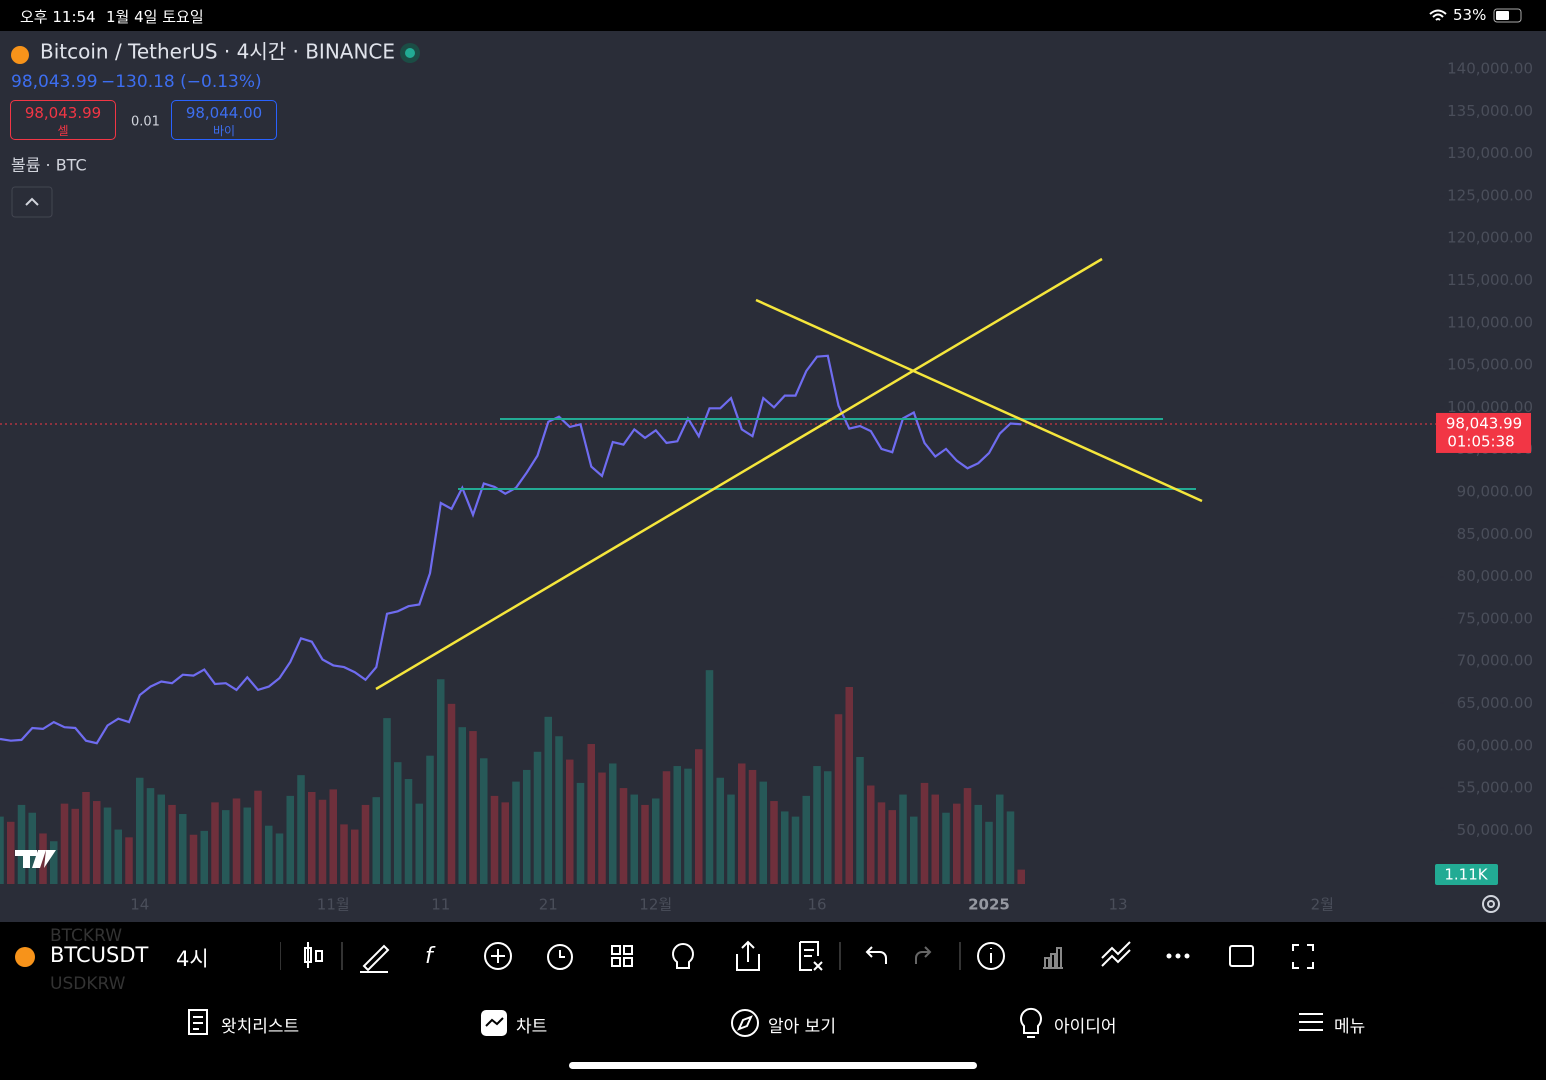 This screenshot has height=1080, width=1546. What do you see at coordinates (313, 955) in the screenshot?
I see `candle-type-icon` at bounding box center [313, 955].